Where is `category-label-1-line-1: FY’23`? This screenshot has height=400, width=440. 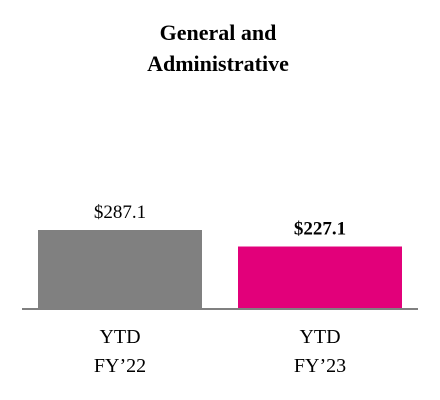
category-label-1-line-1: FY’23 is located at coordinates (320, 366).